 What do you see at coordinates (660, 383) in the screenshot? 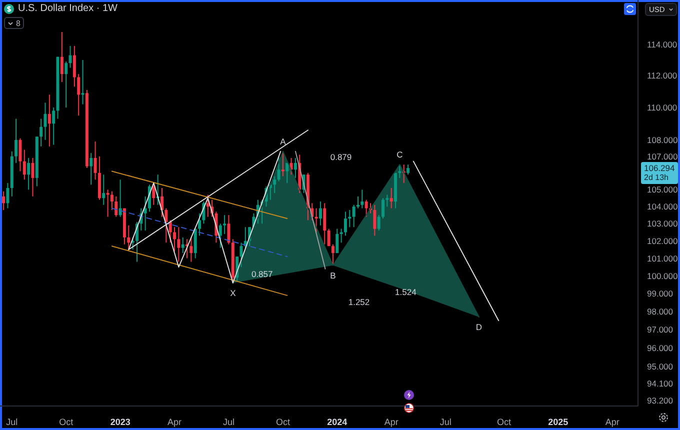
I see `y-tick-label: 94.100` at bounding box center [660, 383].